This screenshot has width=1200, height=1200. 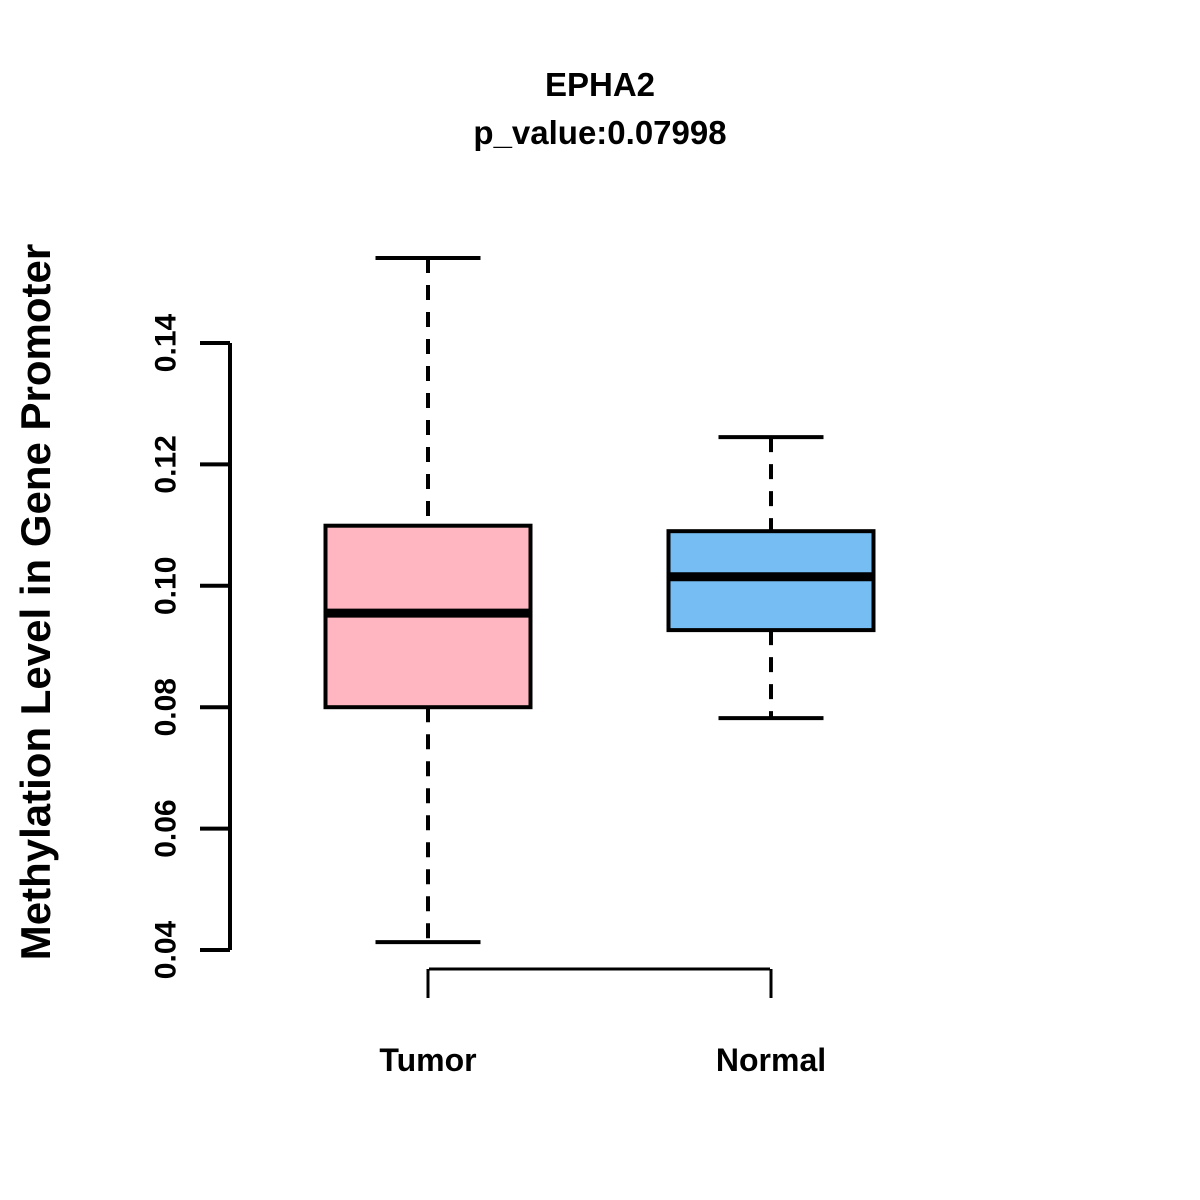 I want to click on x-axis-label-normal: Normal, so click(x=771, y=1060).